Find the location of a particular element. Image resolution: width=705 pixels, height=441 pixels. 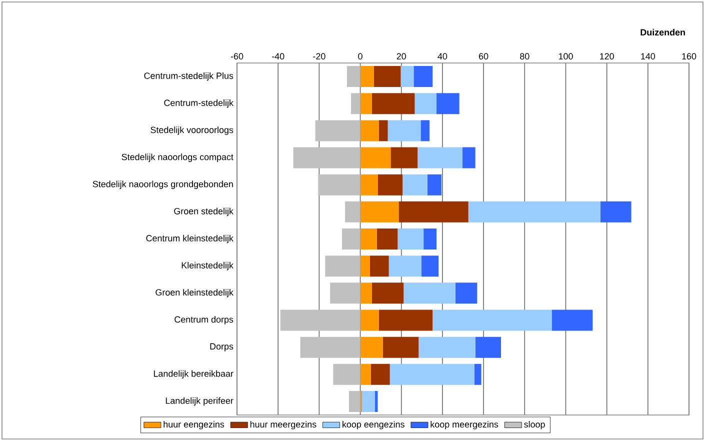

x-tick-label: 20 is located at coordinates (401, 56).